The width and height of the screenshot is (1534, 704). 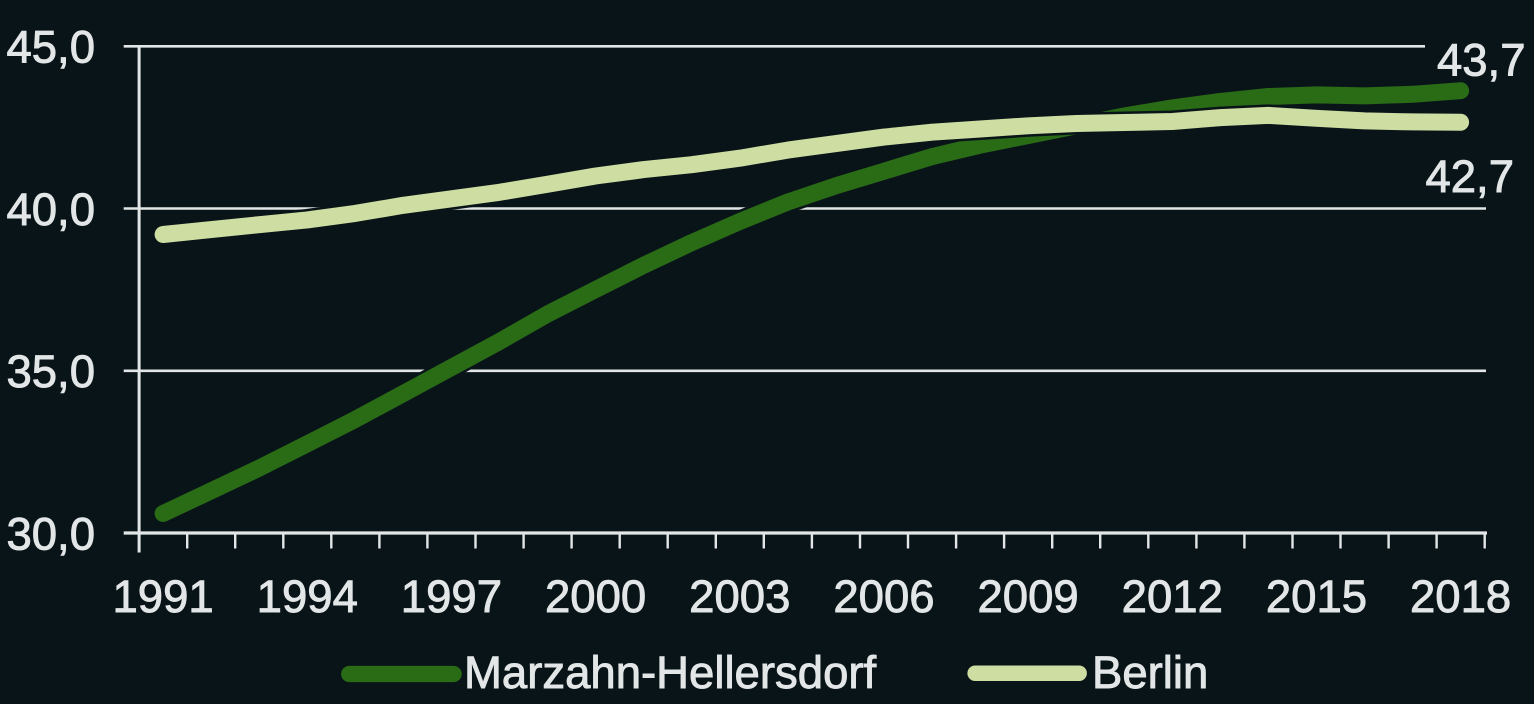 What do you see at coordinates (451, 596) in the screenshot?
I see `svg-text: 1997` at bounding box center [451, 596].